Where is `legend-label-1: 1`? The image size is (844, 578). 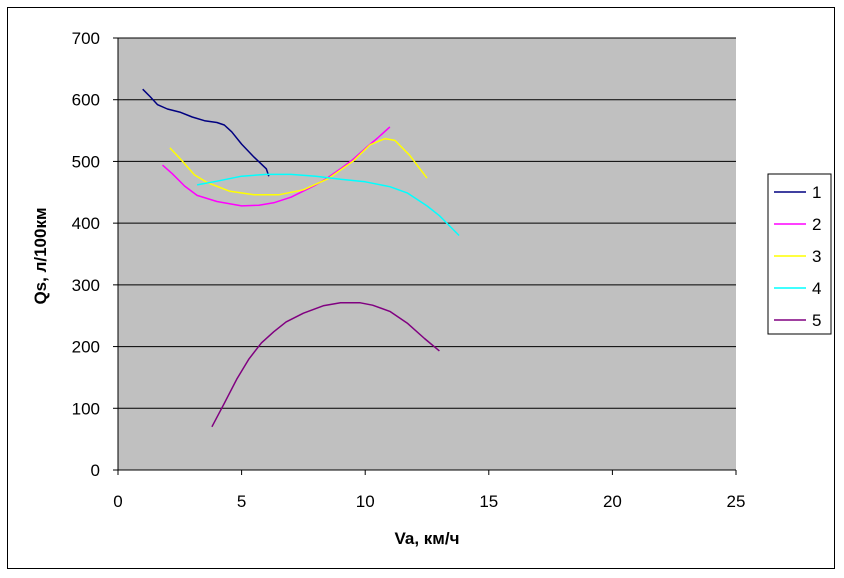 legend-label-1: 1 is located at coordinates (816, 192).